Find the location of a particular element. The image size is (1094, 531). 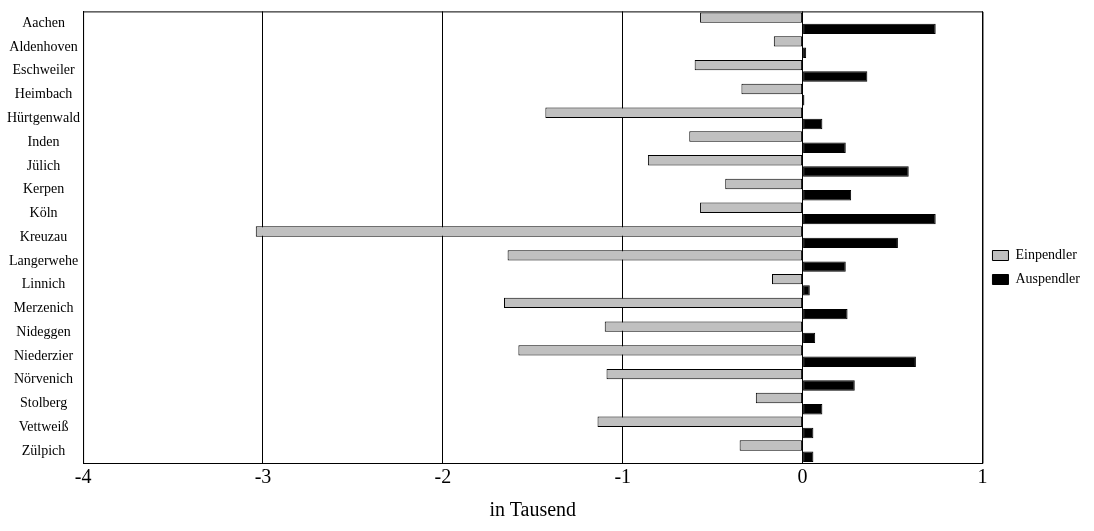

y-tick-label: Inden is located at coordinates (43, 141).